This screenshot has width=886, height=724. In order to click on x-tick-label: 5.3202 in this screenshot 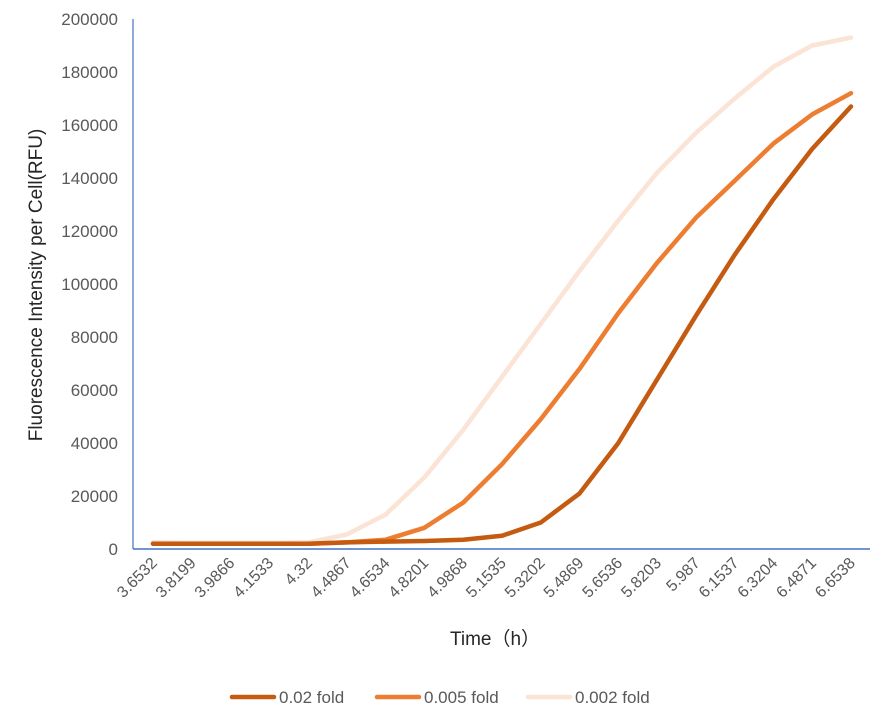, I will do `click(525, 578)`.